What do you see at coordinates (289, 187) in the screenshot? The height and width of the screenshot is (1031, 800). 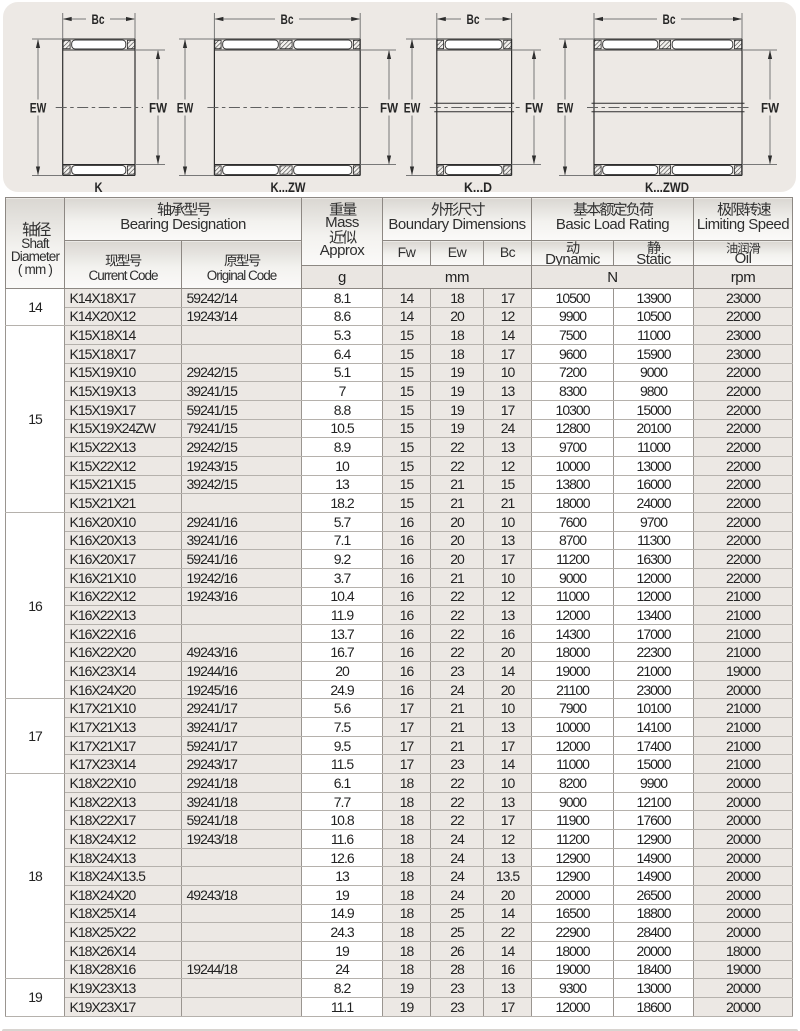 I see `svg-text: K...ZW` at bounding box center [289, 187].